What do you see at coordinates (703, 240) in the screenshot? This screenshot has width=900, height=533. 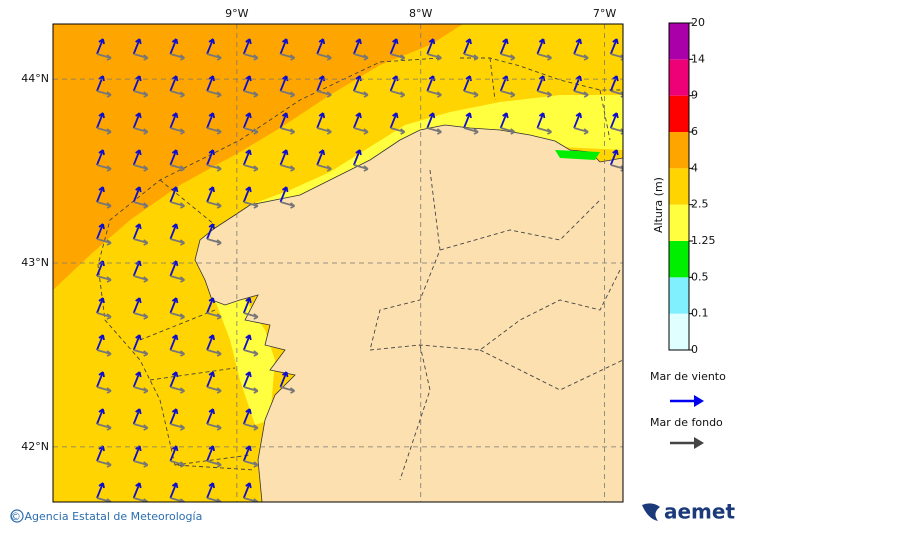 I see `colorbar-tick-label: 1.25` at bounding box center [703, 240].